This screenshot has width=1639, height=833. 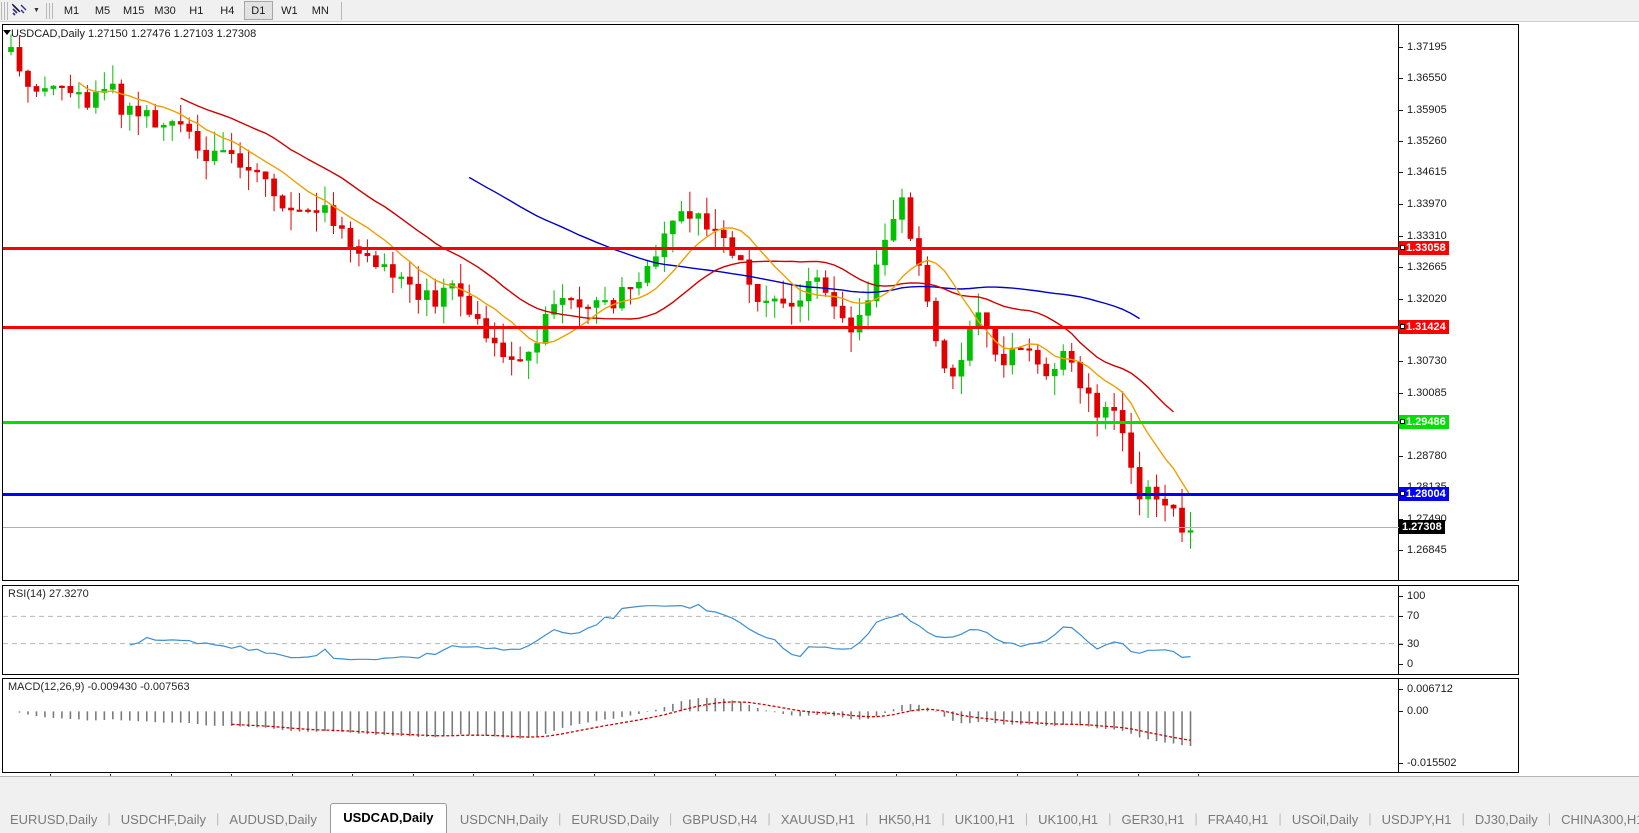 I want to click on chart-tab-gbpusd-h4: GBPUSD,H4, so click(x=720, y=819).